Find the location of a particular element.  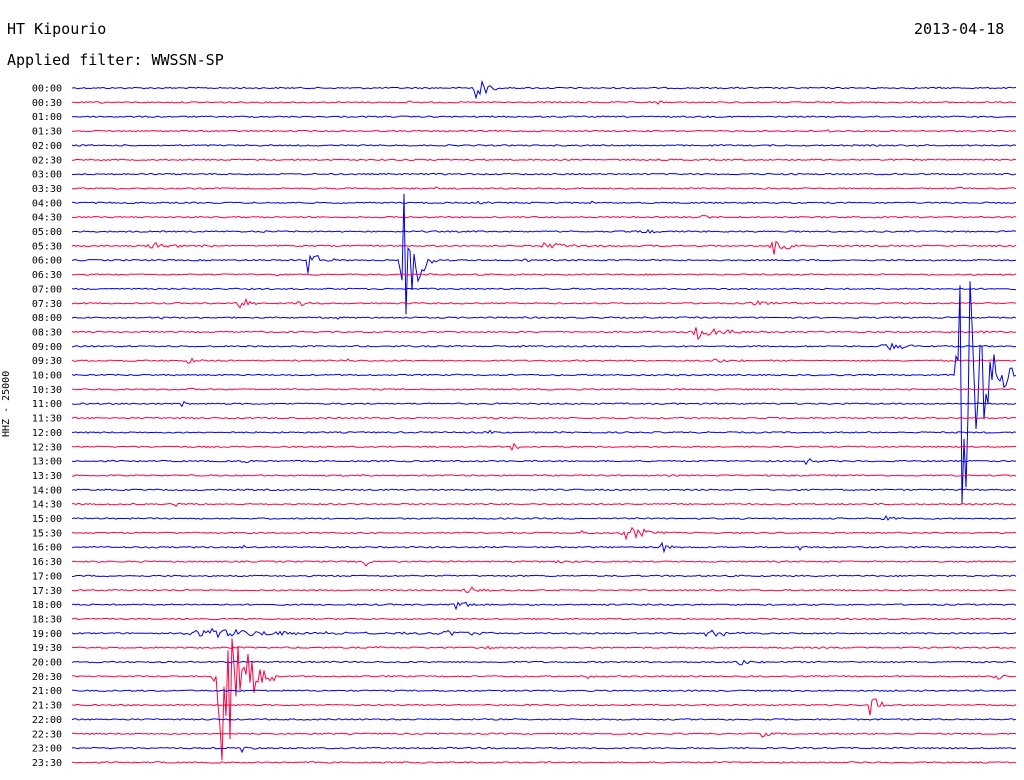

time-tick-label: 02:00 is located at coordinates (47, 146).